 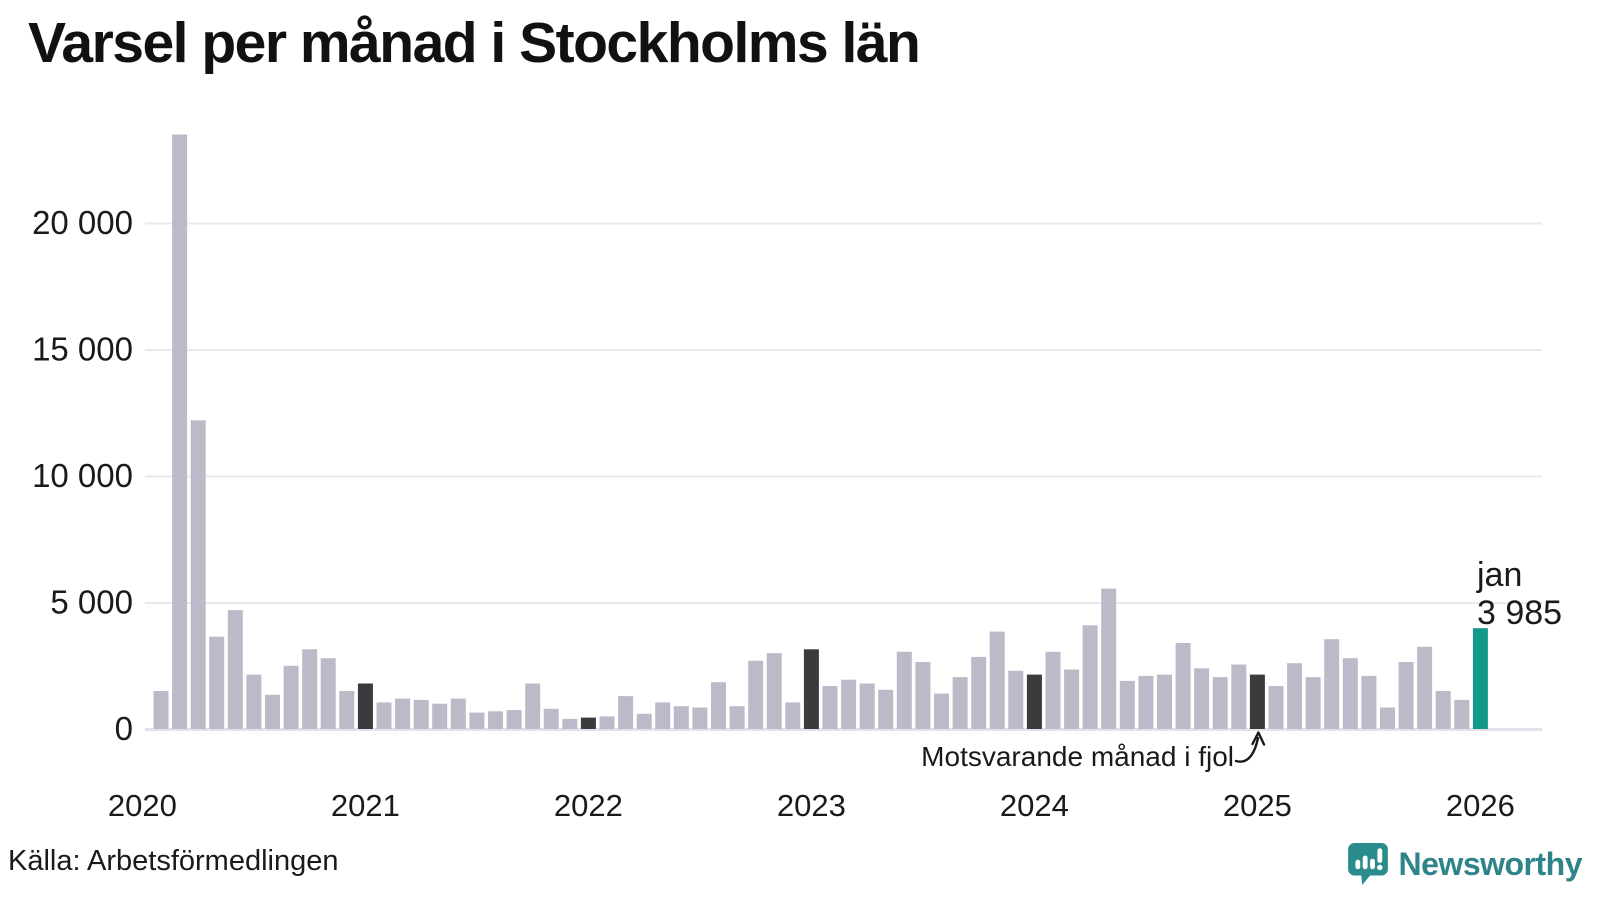 I want to click on x-axis-labels: 2020 2021 2022 2023 2024 2025 2026, so click(x=811, y=805).